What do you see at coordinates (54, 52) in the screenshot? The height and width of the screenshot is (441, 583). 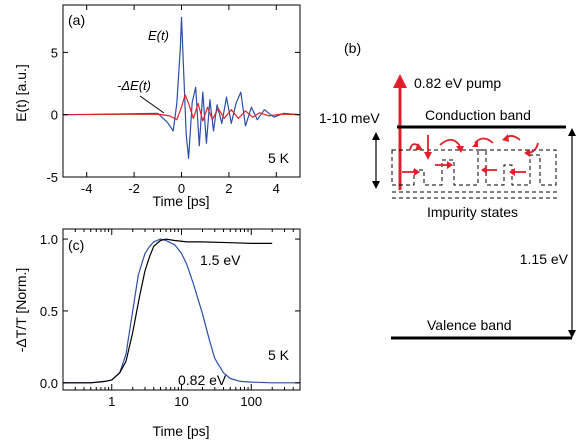 I see `panel-a-y-tick-label: 5` at bounding box center [54, 52].